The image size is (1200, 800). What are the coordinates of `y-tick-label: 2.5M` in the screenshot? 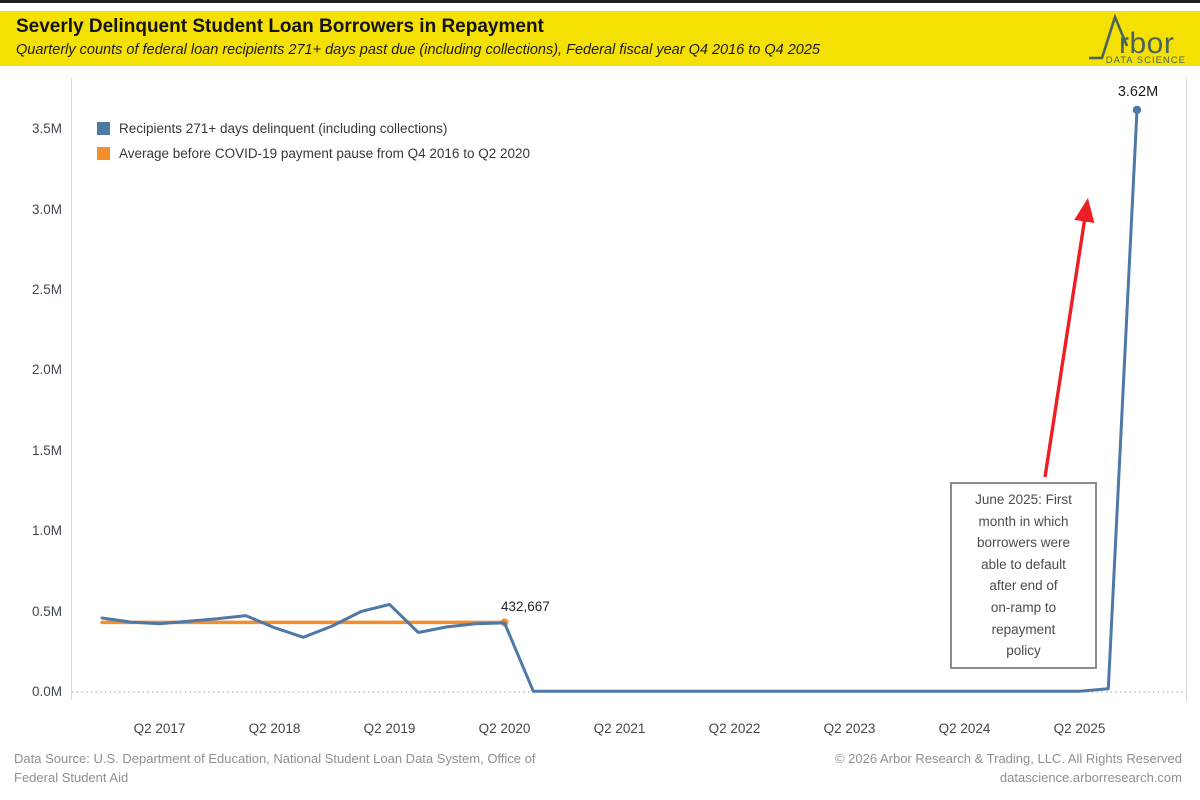 It's located at (46, 289).